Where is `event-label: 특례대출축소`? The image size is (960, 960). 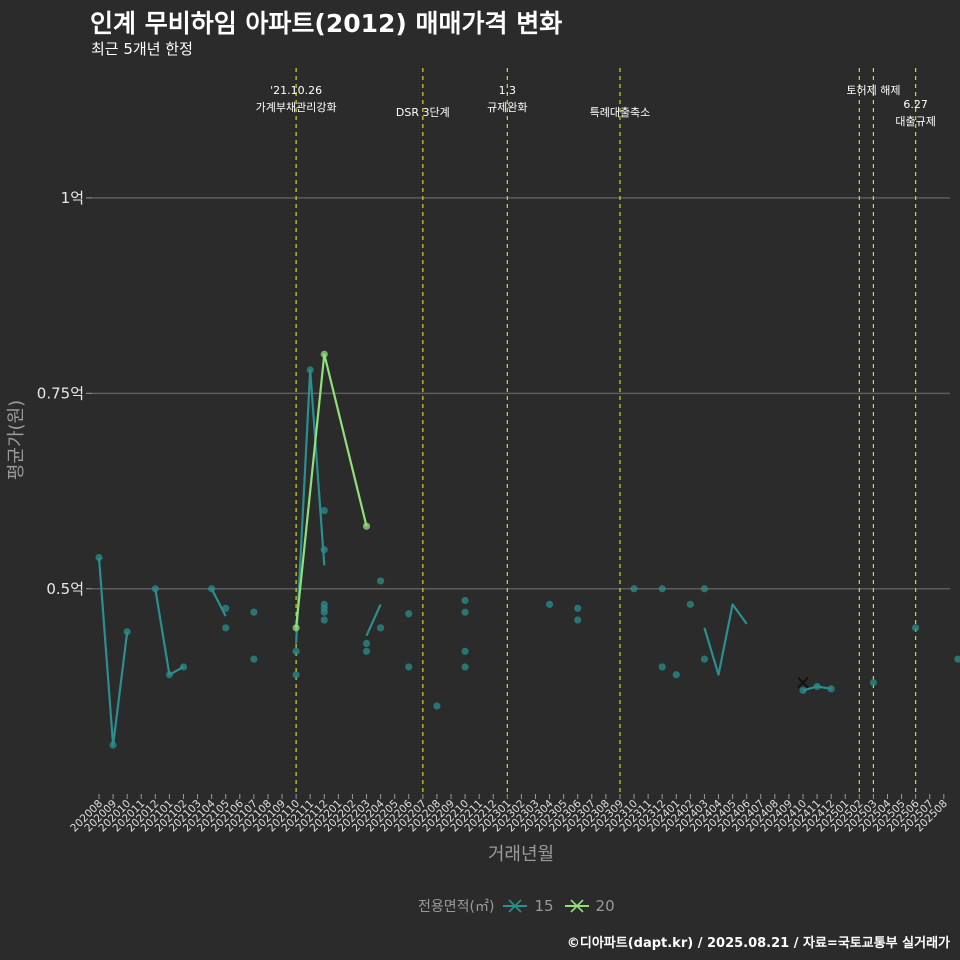
event-label: 특례대출축소 is located at coordinates (620, 112).